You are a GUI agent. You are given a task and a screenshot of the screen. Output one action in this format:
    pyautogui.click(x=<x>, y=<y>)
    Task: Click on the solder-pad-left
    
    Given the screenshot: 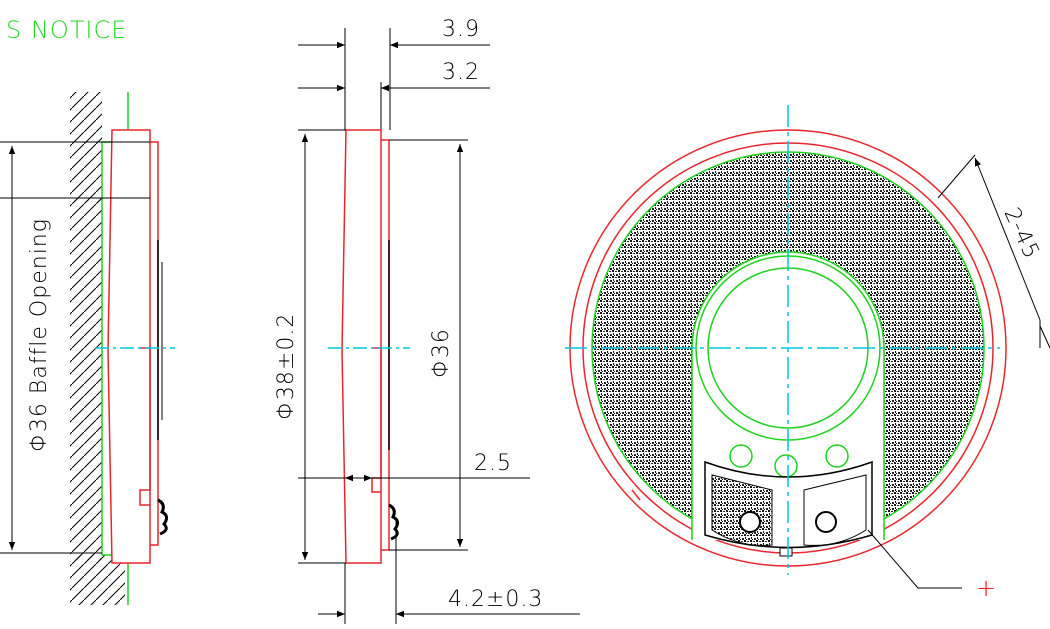 What is the action you would take?
    pyautogui.click(x=750, y=522)
    